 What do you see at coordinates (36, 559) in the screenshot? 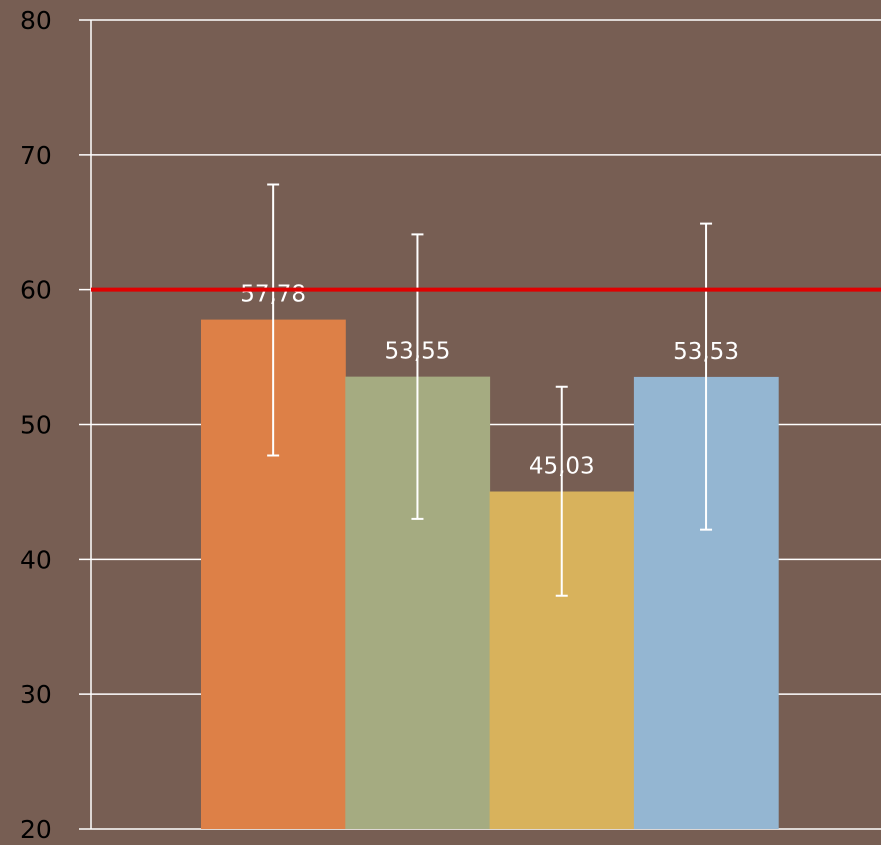
I see `y-tick-label: 40` at bounding box center [36, 559].